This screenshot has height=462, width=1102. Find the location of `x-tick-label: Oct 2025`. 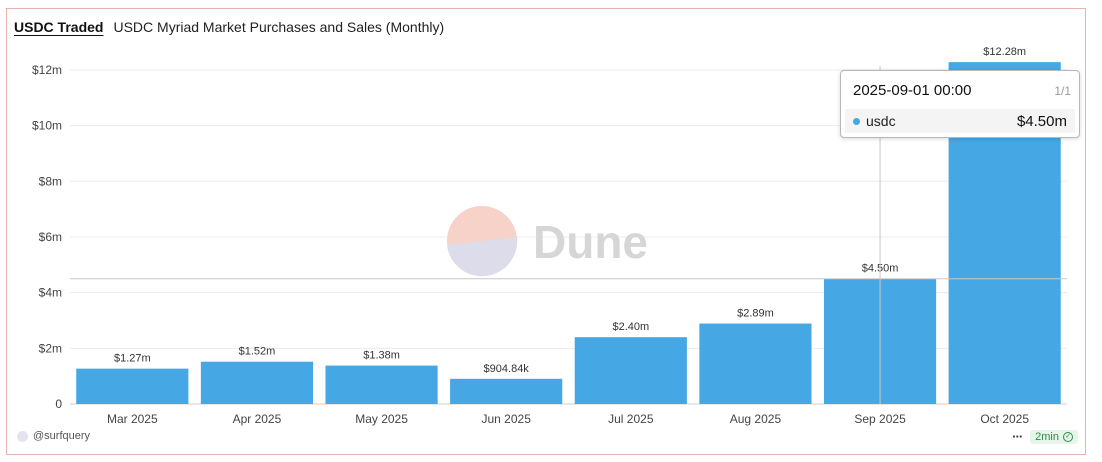

x-tick-label: Oct 2025 is located at coordinates (1004, 419).